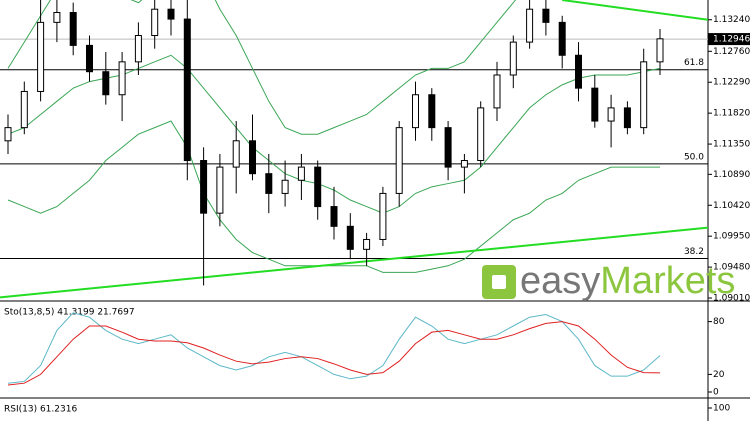 This screenshot has width=750, height=421. What do you see at coordinates (731, 145) in the screenshot?
I see `y-tick-label: 1.11350` at bounding box center [731, 145].